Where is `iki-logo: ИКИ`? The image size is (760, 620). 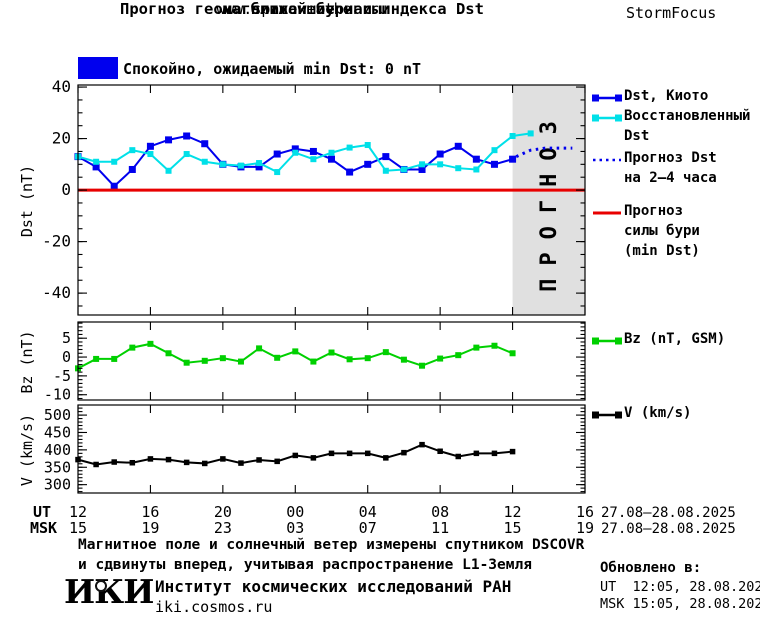
iki-logo: ИКИ is located at coordinates (109, 591).